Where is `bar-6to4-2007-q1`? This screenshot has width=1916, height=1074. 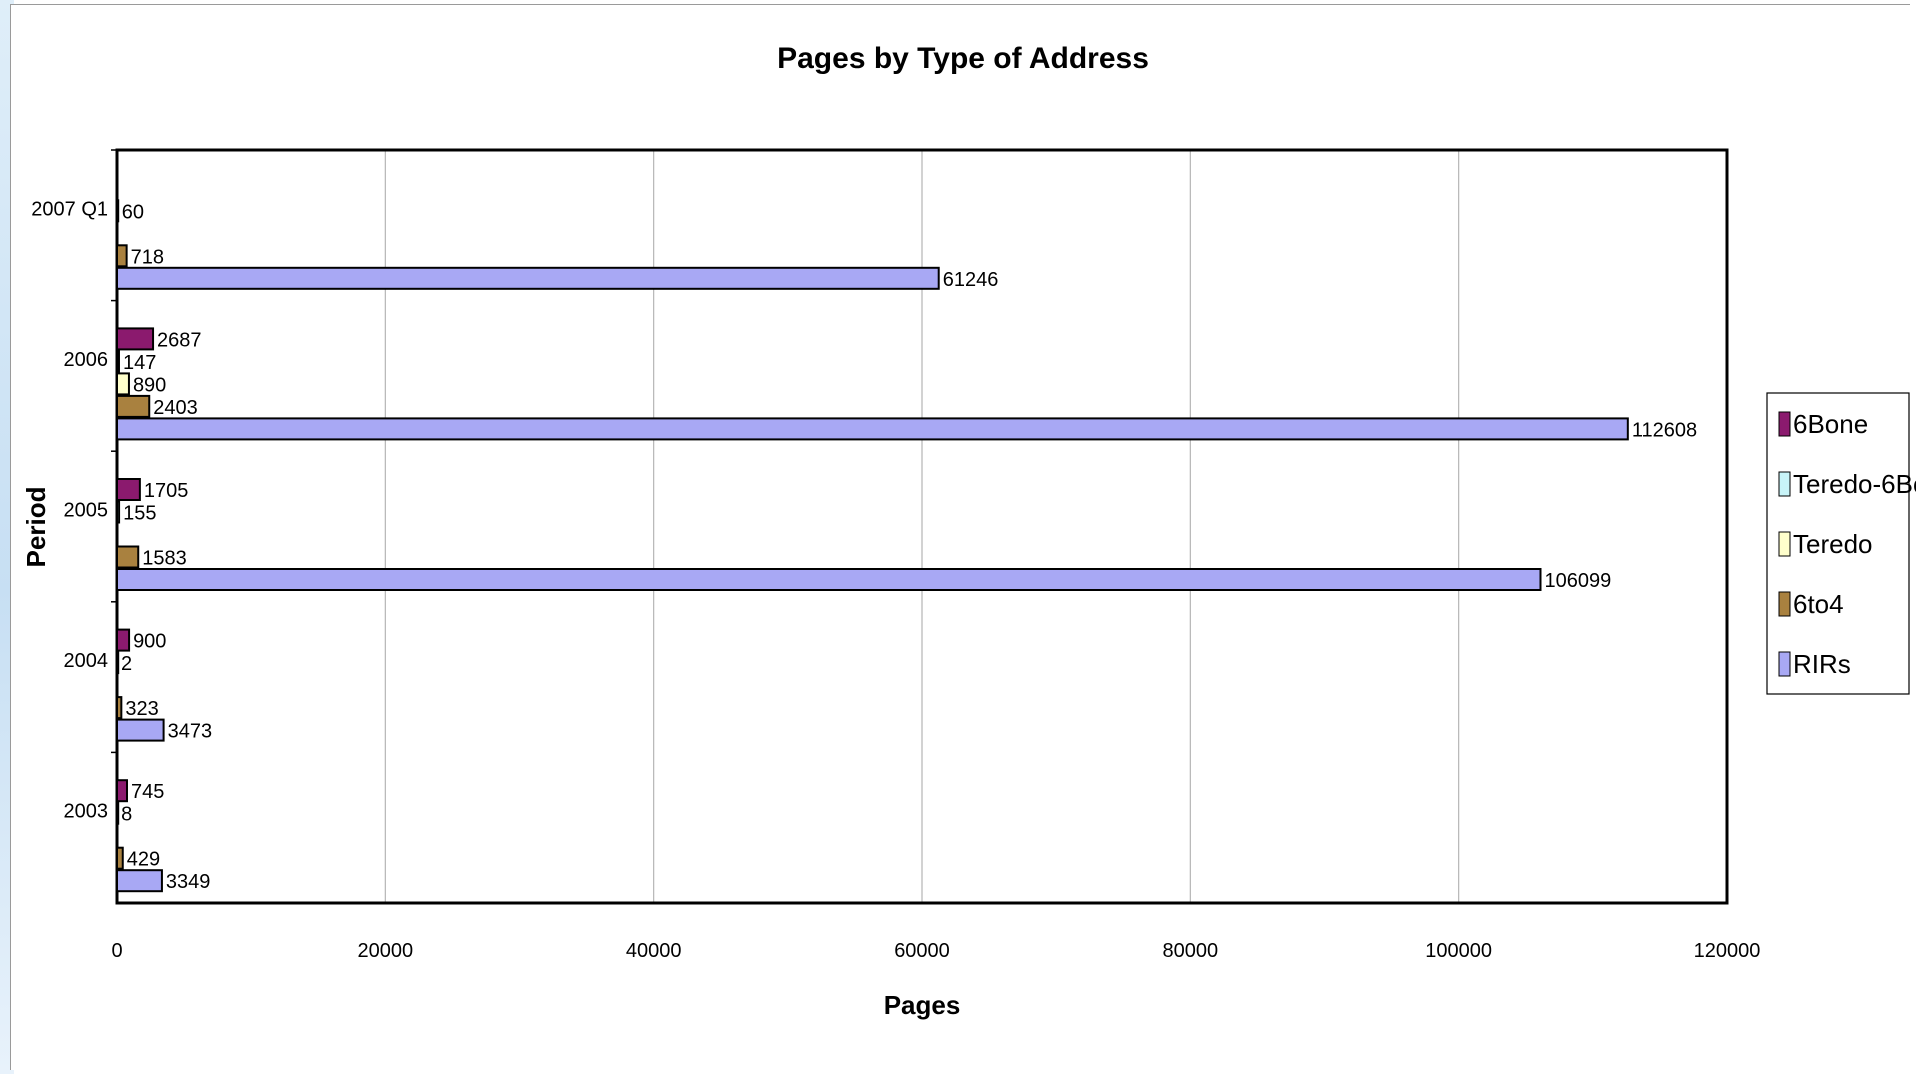 bar-6to4-2007-q1 is located at coordinates (122, 256).